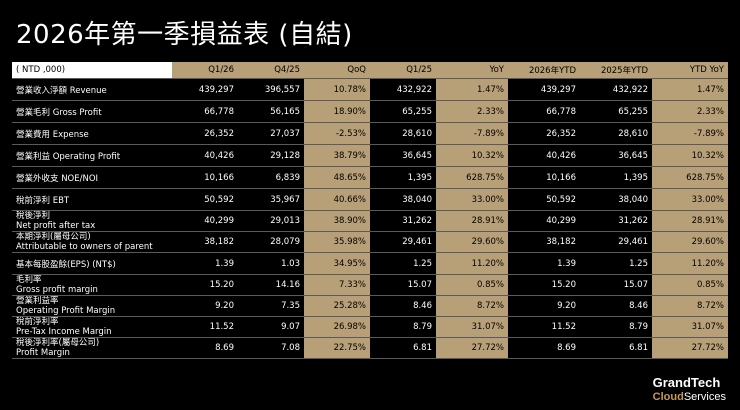 This screenshot has width=740, height=410. What do you see at coordinates (337, 155) in the screenshot?
I see `table-cell: 38.79%` at bounding box center [337, 155].